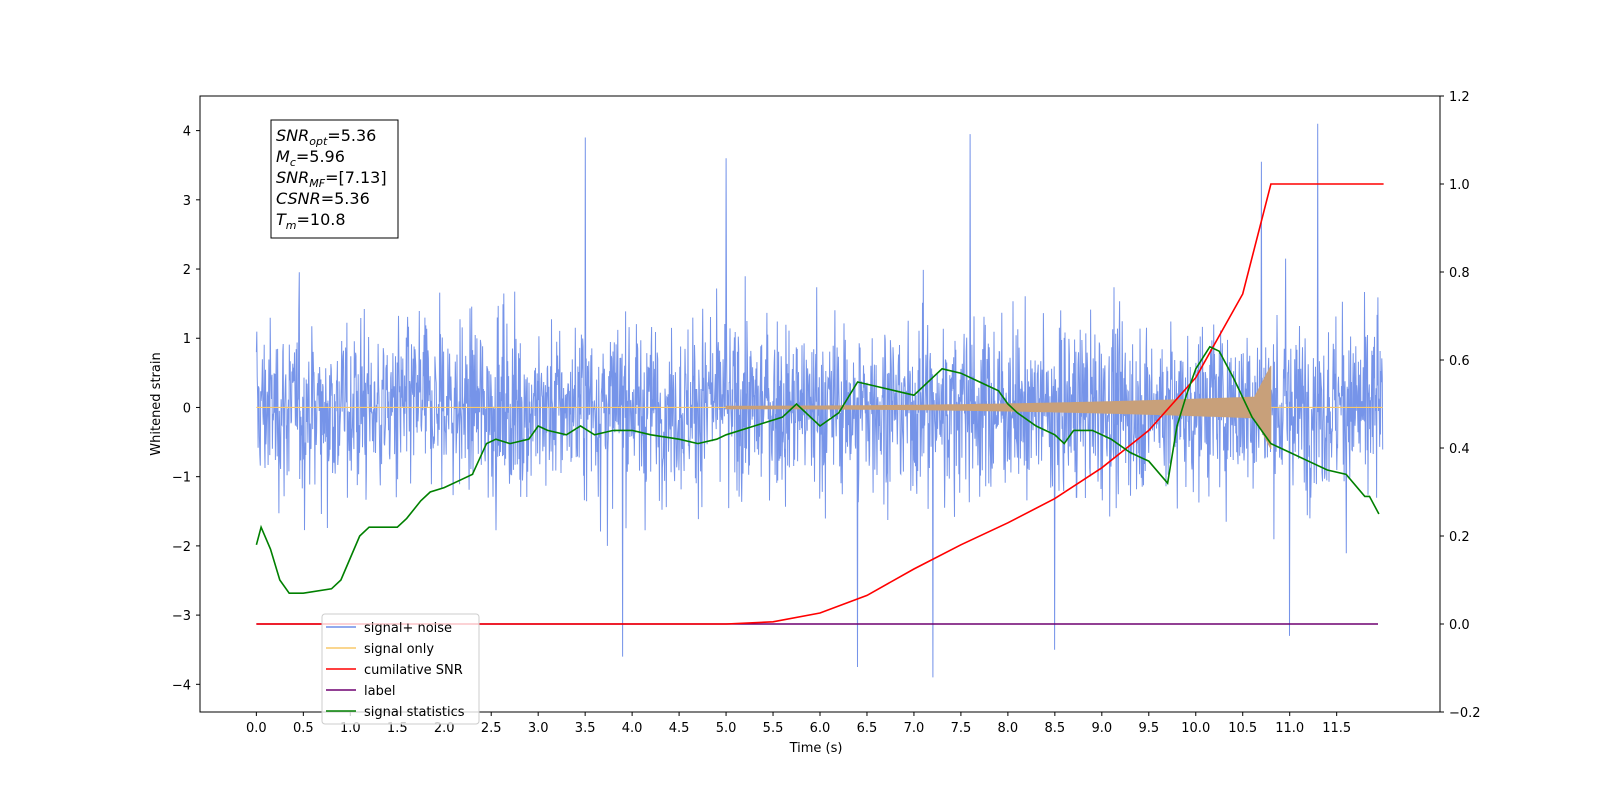  Describe the element at coordinates (1459, 185) in the screenshot. I see `y2-tick-label: 1.0` at that location.